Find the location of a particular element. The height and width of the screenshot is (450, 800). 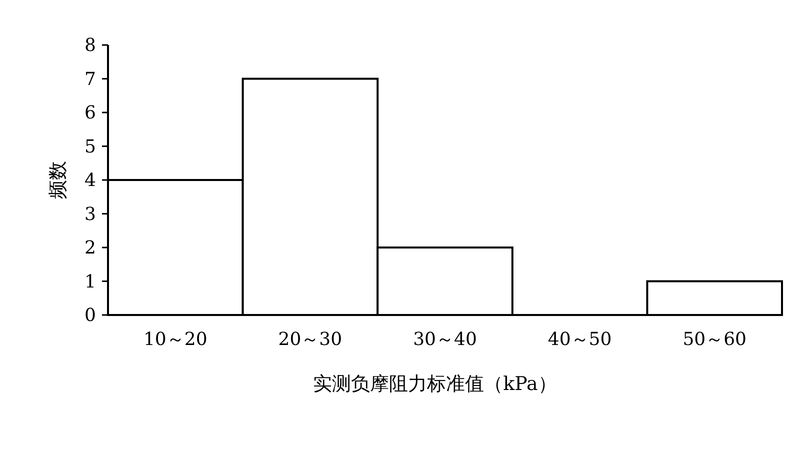

x-axis-title: 实测负摩阻力标准值（kPa） is located at coordinates (435, 384).